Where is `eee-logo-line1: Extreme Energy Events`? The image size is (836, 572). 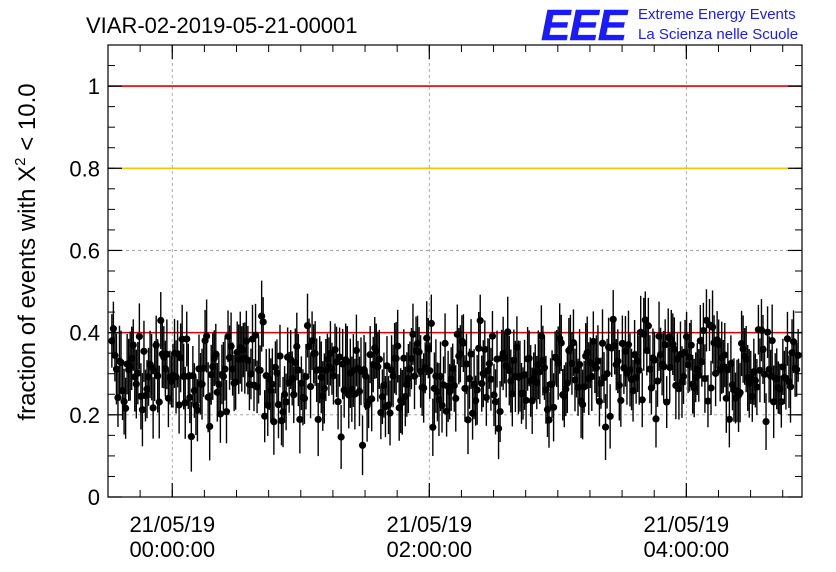
eee-logo-line1: Extreme Energy Events is located at coordinates (717, 14).